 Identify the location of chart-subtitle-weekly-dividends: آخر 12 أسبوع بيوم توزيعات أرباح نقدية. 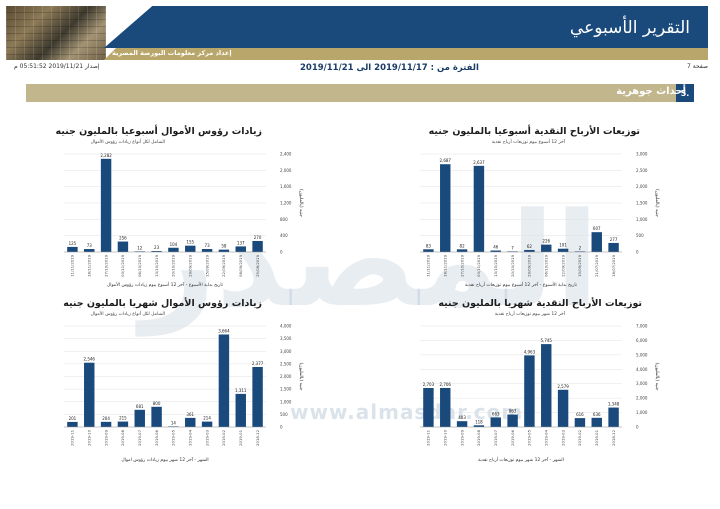
(528, 142).